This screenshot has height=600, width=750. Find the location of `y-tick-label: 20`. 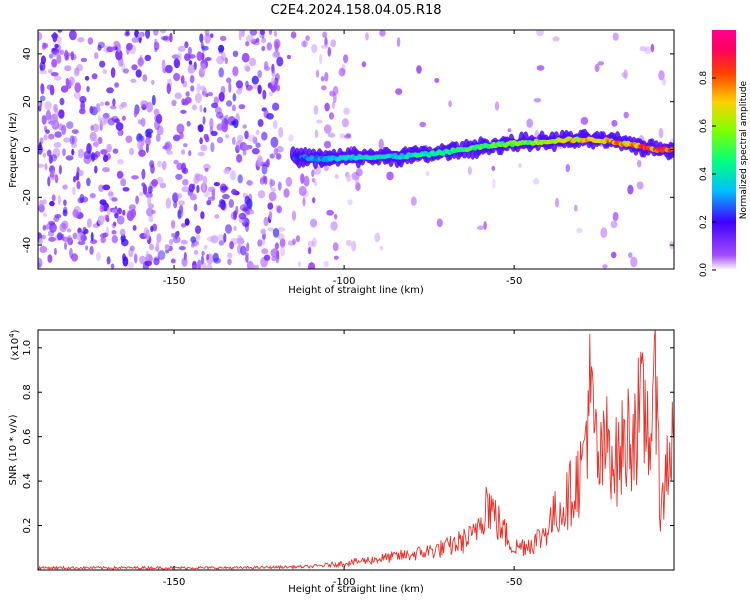

y-tick-label: 20 is located at coordinates (27, 101).